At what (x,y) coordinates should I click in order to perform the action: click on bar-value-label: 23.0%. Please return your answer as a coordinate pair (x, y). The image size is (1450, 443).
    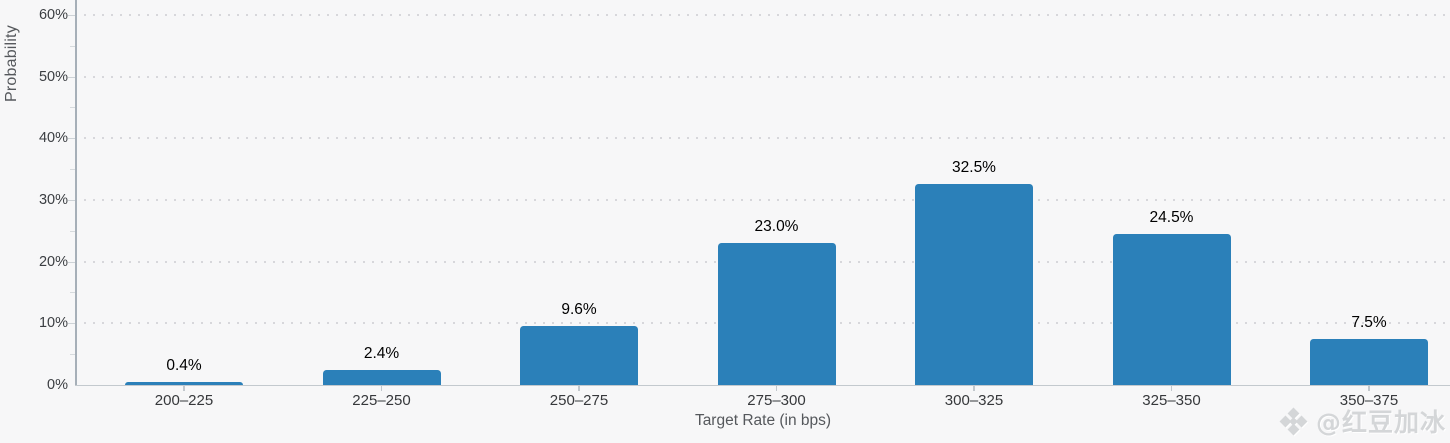
    Looking at the image, I should click on (776, 227).